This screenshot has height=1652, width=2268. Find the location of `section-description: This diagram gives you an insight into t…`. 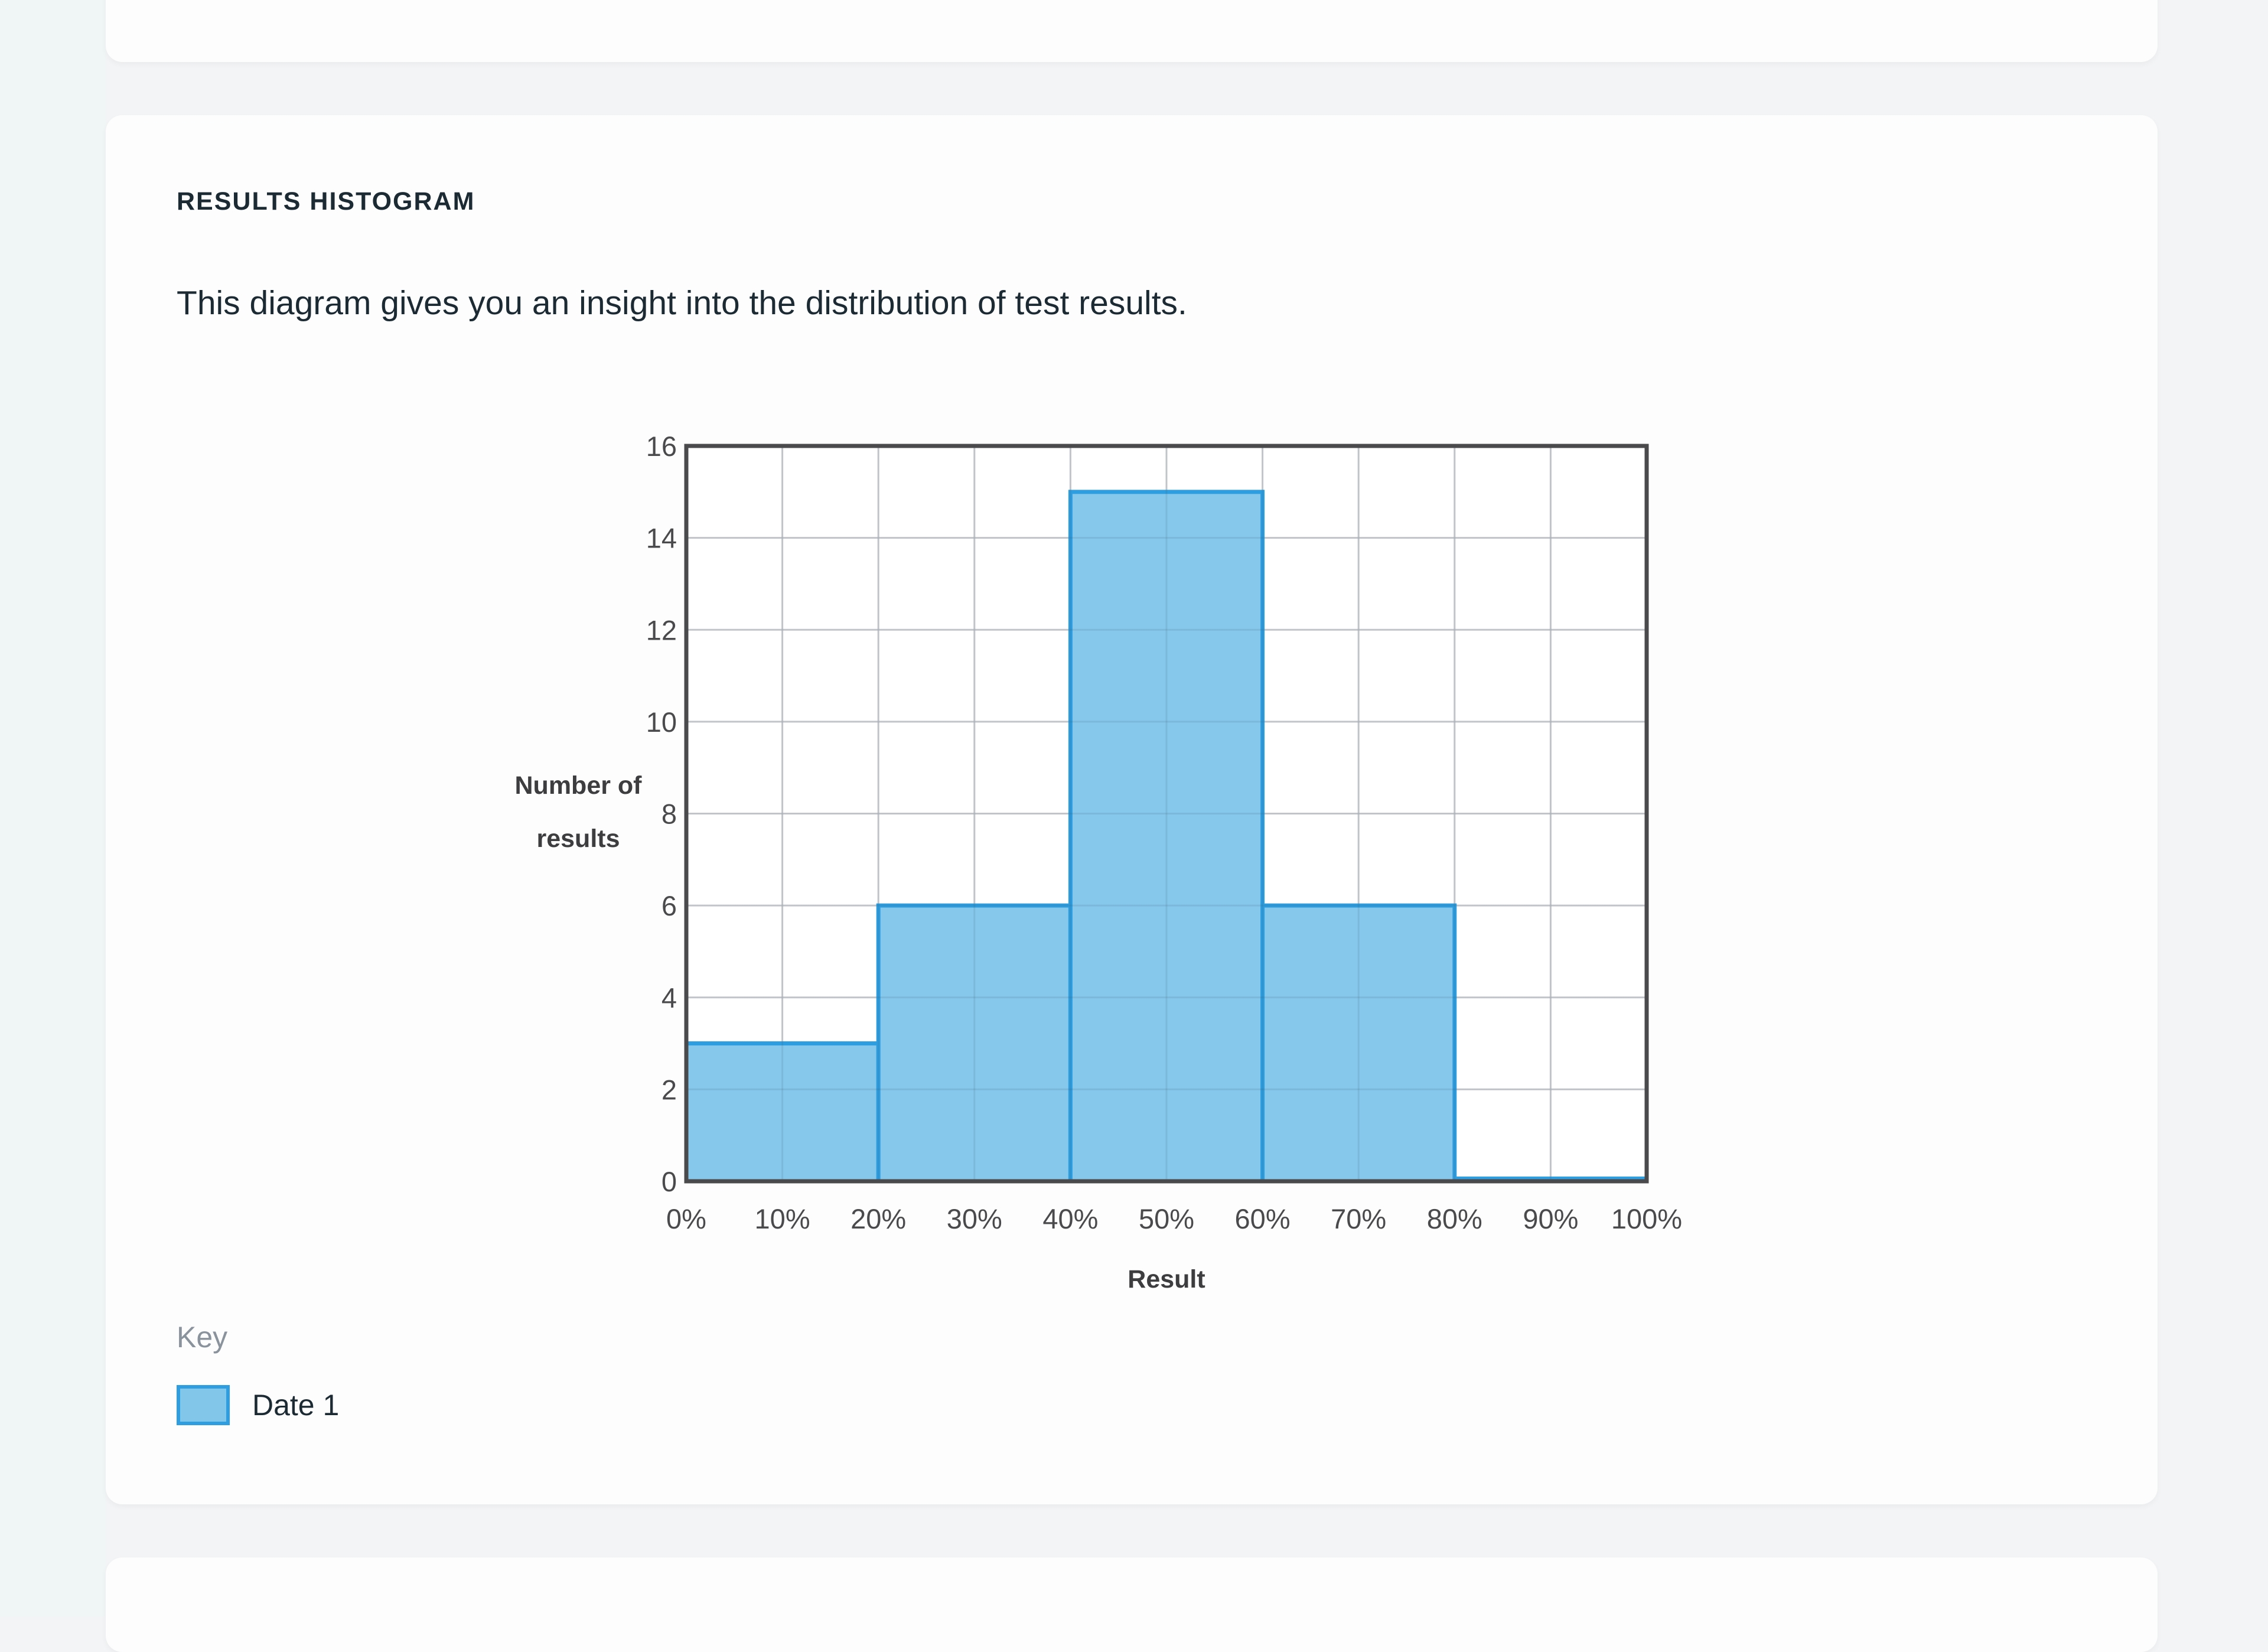

section-description: This diagram gives you an insight into t… is located at coordinates (682, 303).